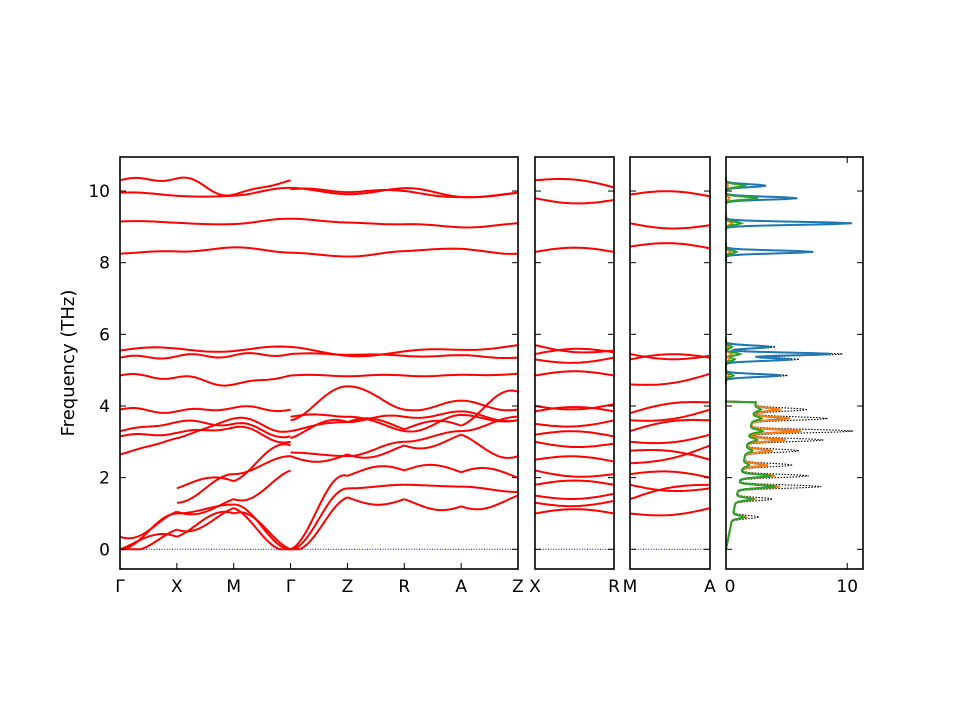 The image size is (960, 720). Describe the element at coordinates (104, 479) in the screenshot. I see `y-tick-label: 2` at that location.